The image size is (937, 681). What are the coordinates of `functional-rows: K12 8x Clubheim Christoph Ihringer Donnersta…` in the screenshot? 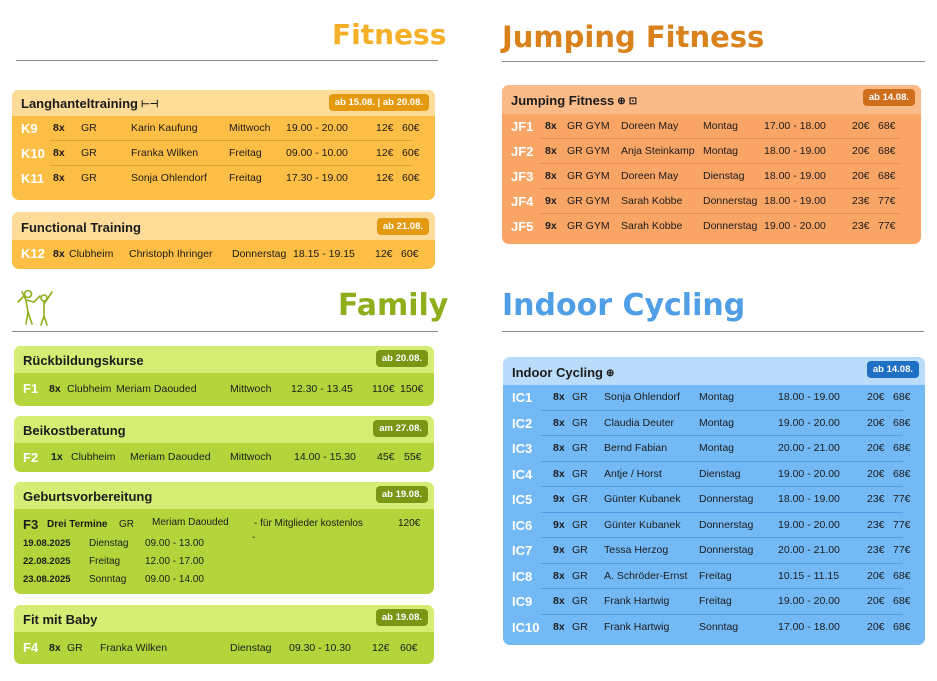 It's located at (223, 254).